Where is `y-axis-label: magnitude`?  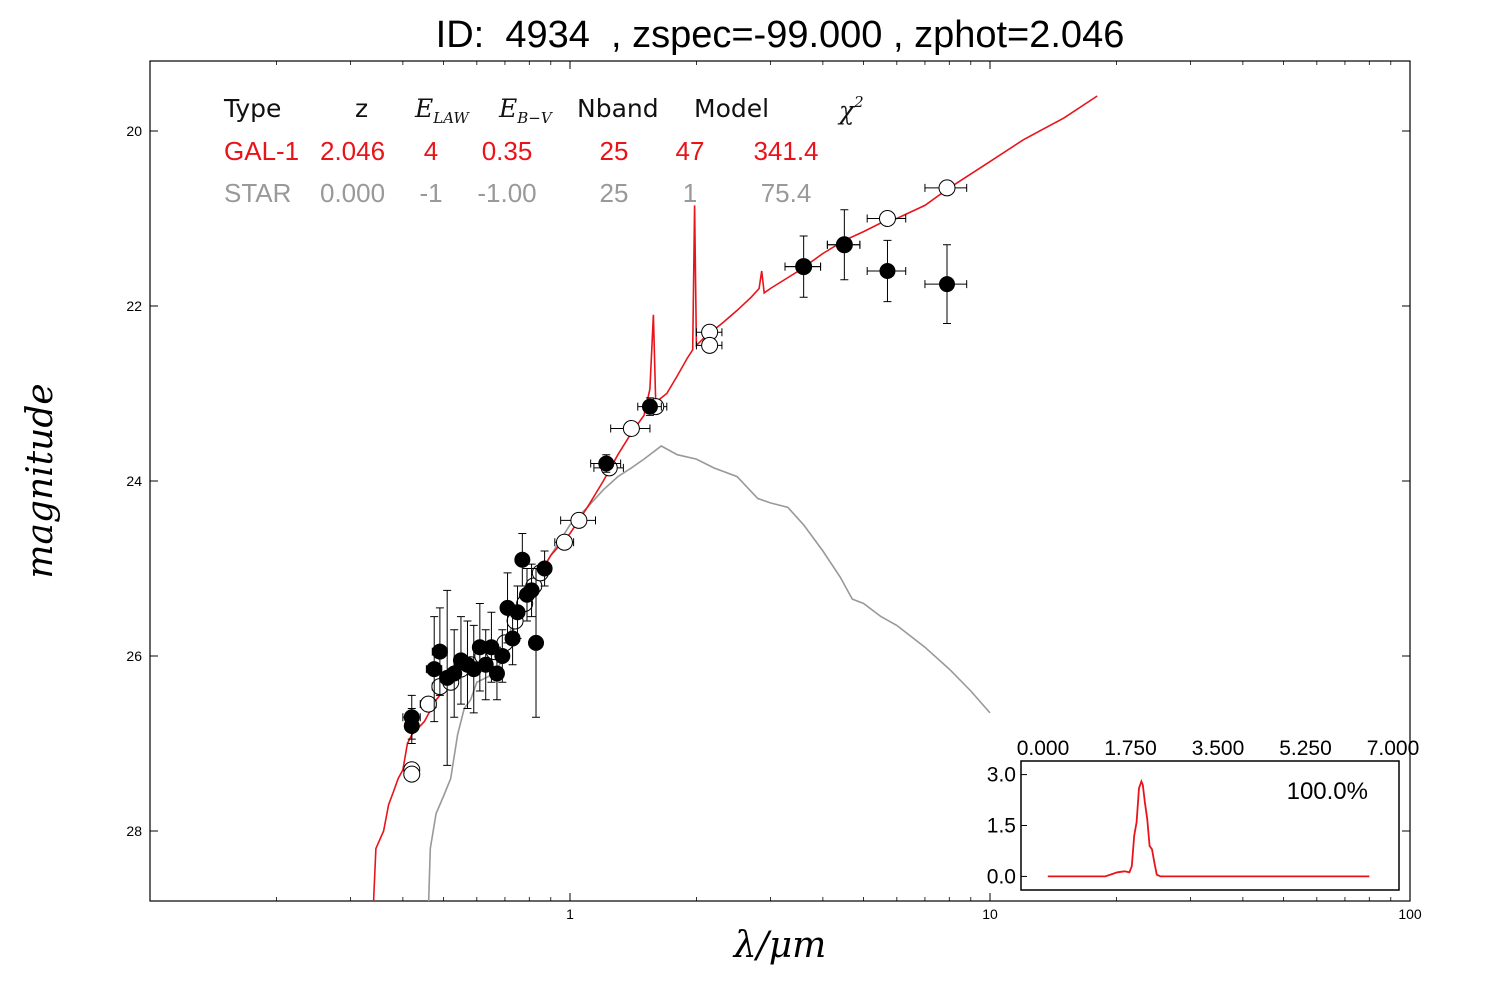 y-axis-label: magnitude is located at coordinates (40, 480).